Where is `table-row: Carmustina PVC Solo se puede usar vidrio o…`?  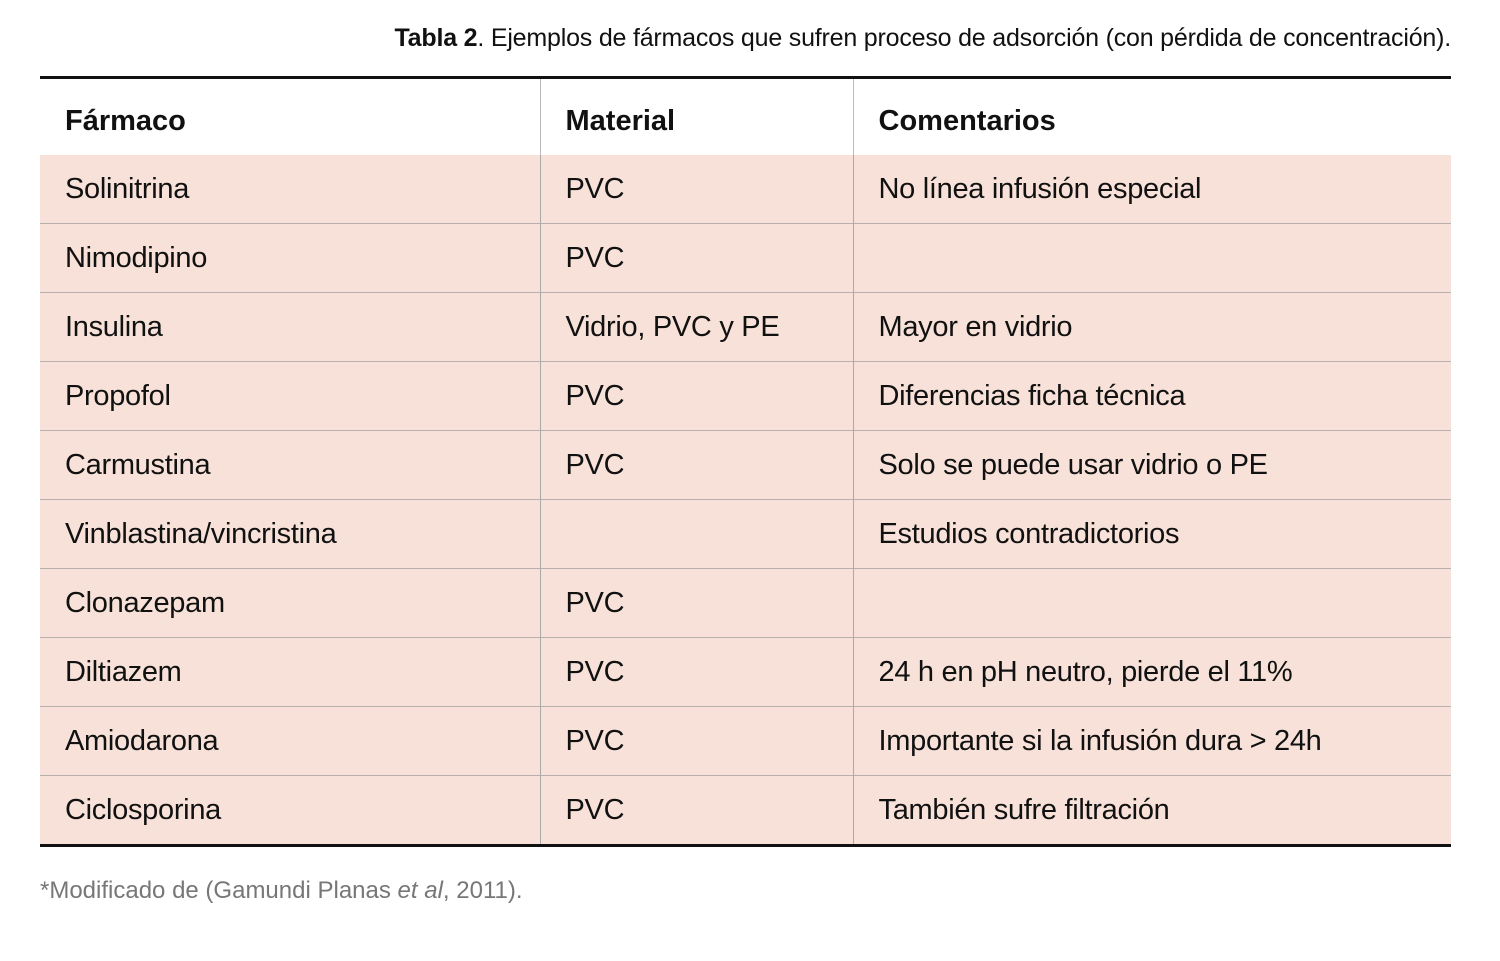
table-row: Carmustina PVC Solo se puede usar vidrio o… is located at coordinates (745, 465).